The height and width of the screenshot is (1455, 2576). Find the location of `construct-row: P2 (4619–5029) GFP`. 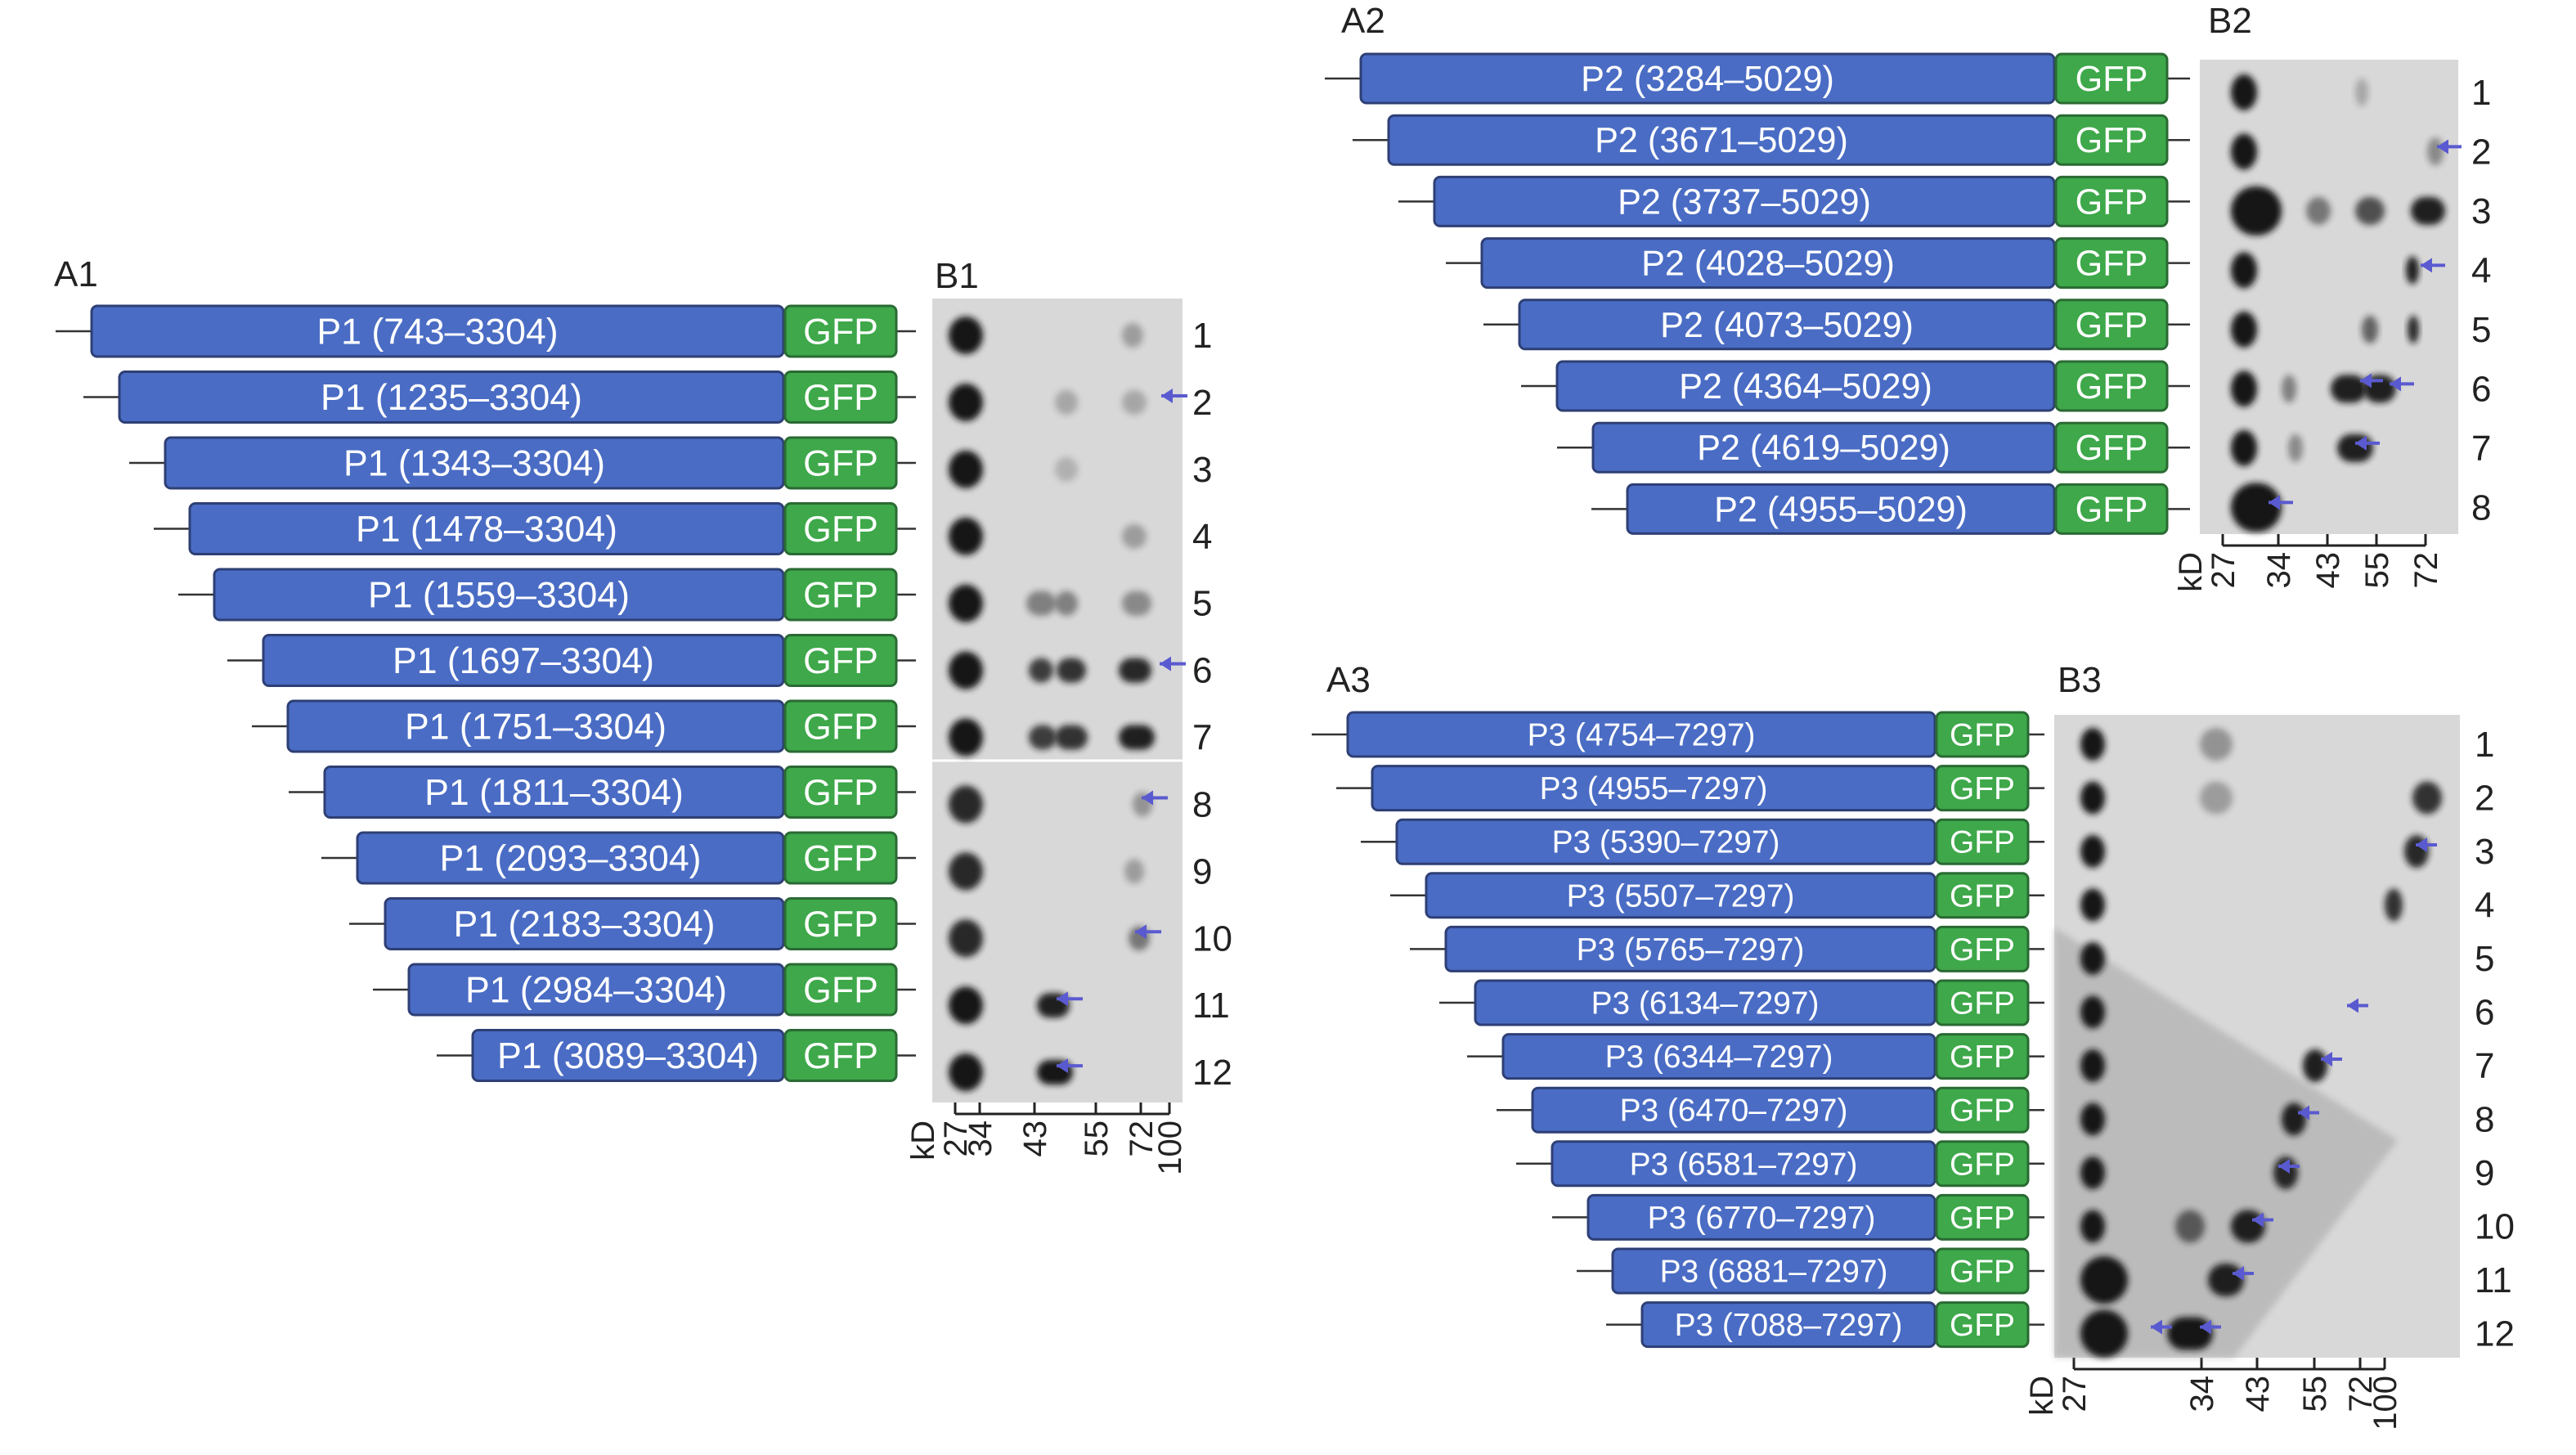

construct-row: P2 (4619–5029) GFP is located at coordinates (1874, 447).